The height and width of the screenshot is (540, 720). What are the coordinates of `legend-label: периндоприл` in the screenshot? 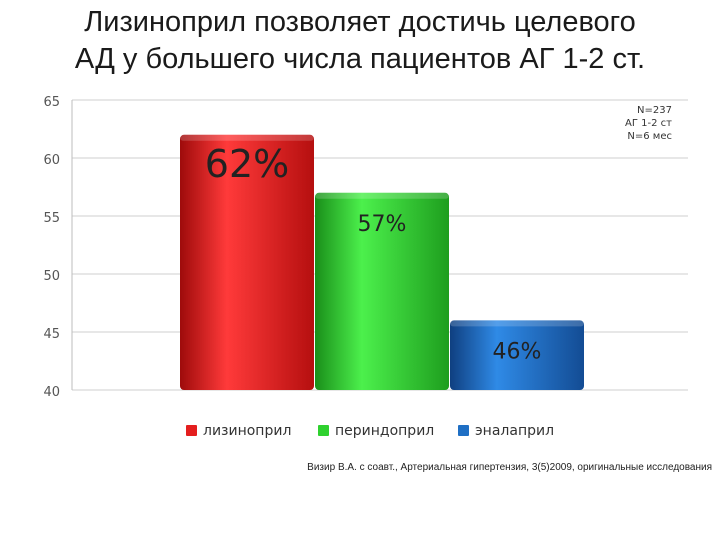 It's located at (384, 431).